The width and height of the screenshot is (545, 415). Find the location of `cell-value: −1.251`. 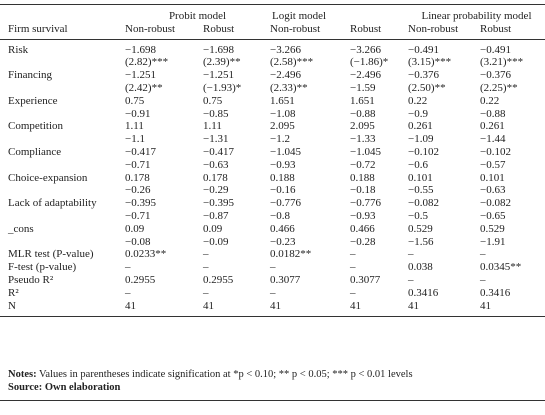

cell-value: −1.251 is located at coordinates (140, 75).